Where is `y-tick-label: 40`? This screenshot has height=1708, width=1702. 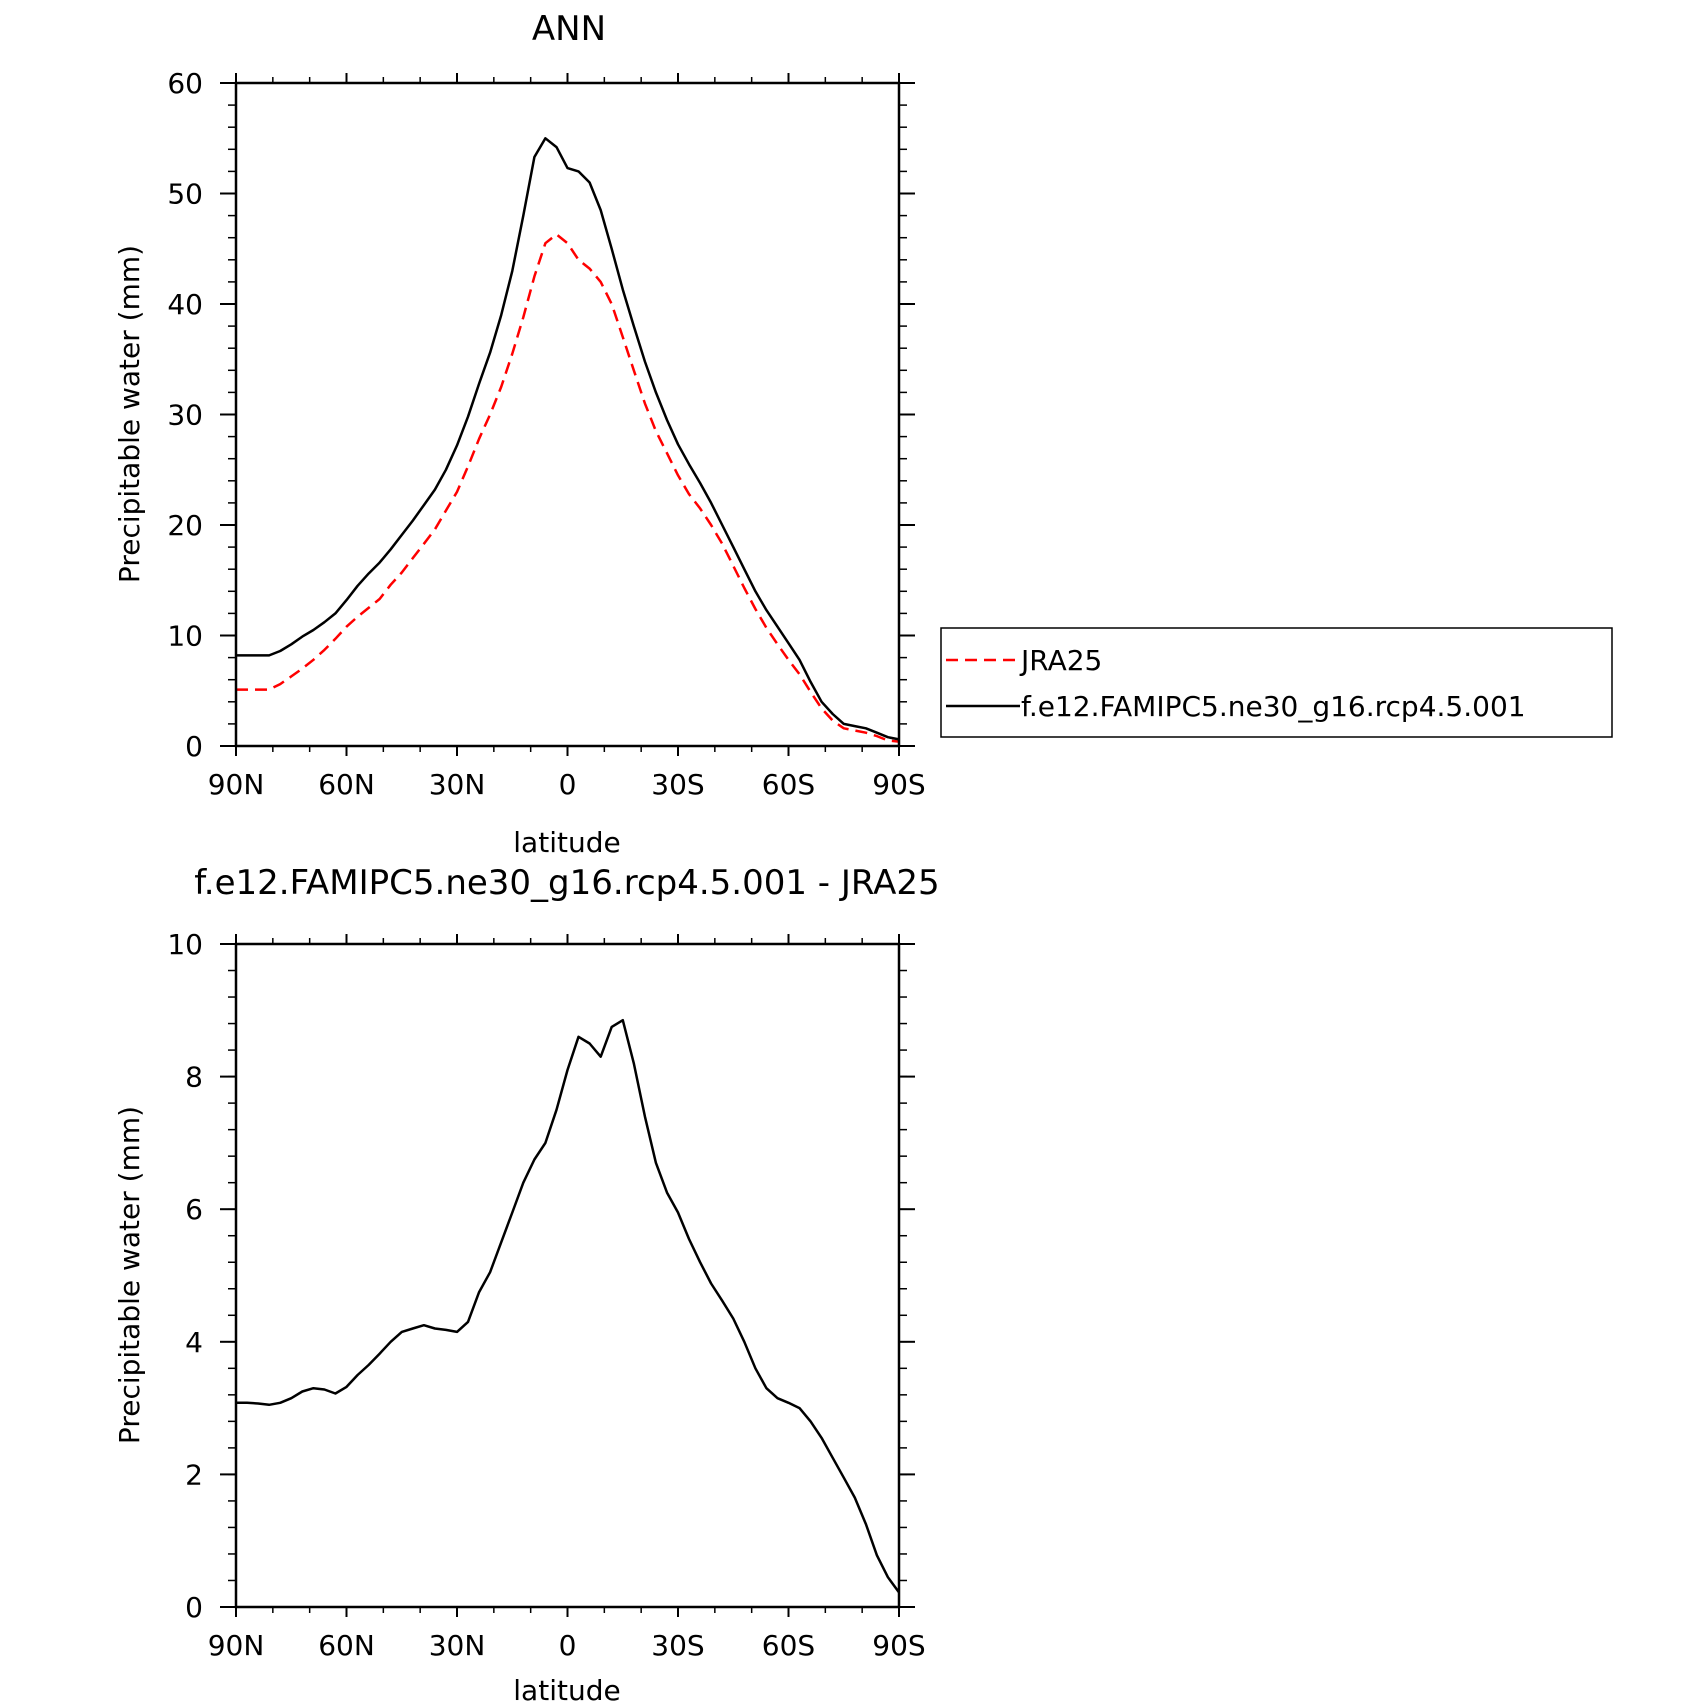 y-tick-label: 40 is located at coordinates (185, 304).